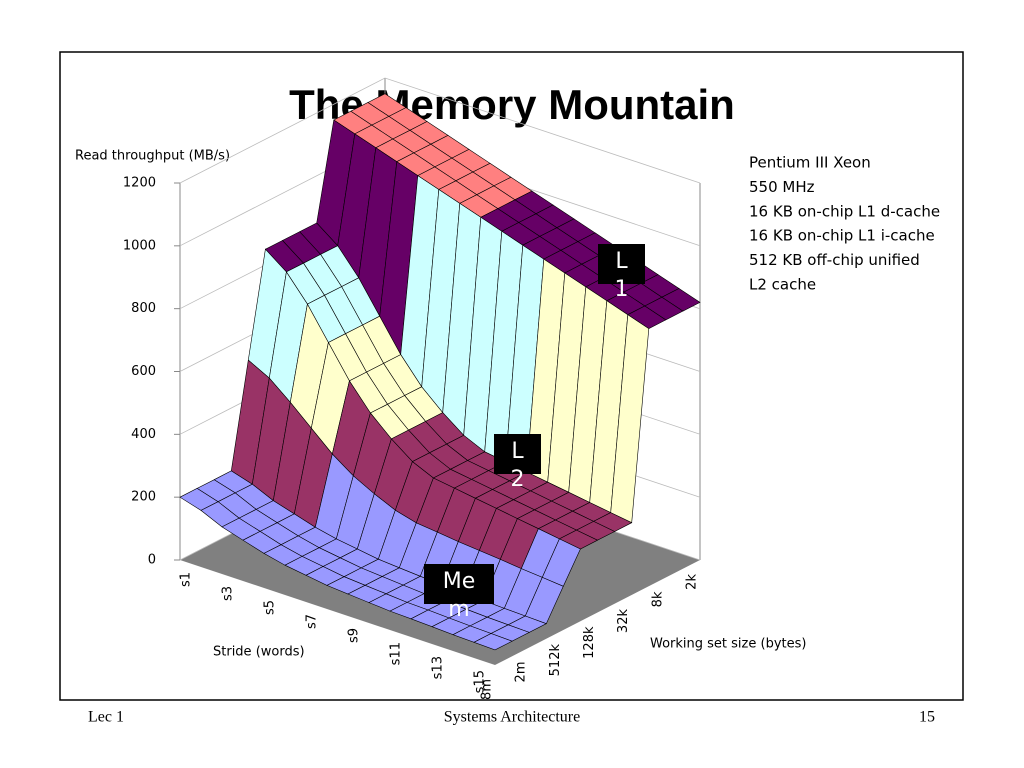 The width and height of the screenshot is (1024, 768). Describe the element at coordinates (657, 599) in the screenshot. I see `y-tick-label: 8k` at that location.